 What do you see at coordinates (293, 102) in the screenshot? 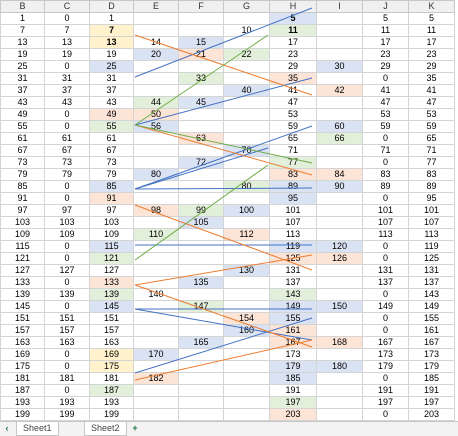
I see `cell: 47` at bounding box center [293, 102].